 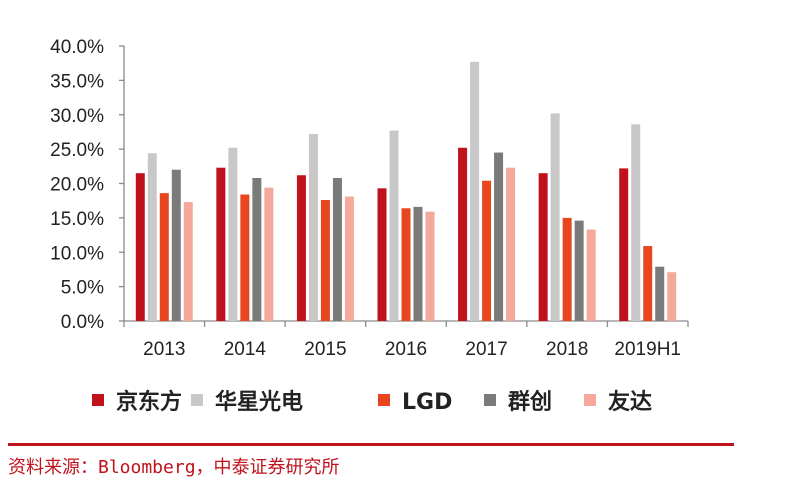 What do you see at coordinates (82, 322) in the screenshot?
I see `y-tick-label: 0.0%` at bounding box center [82, 322].